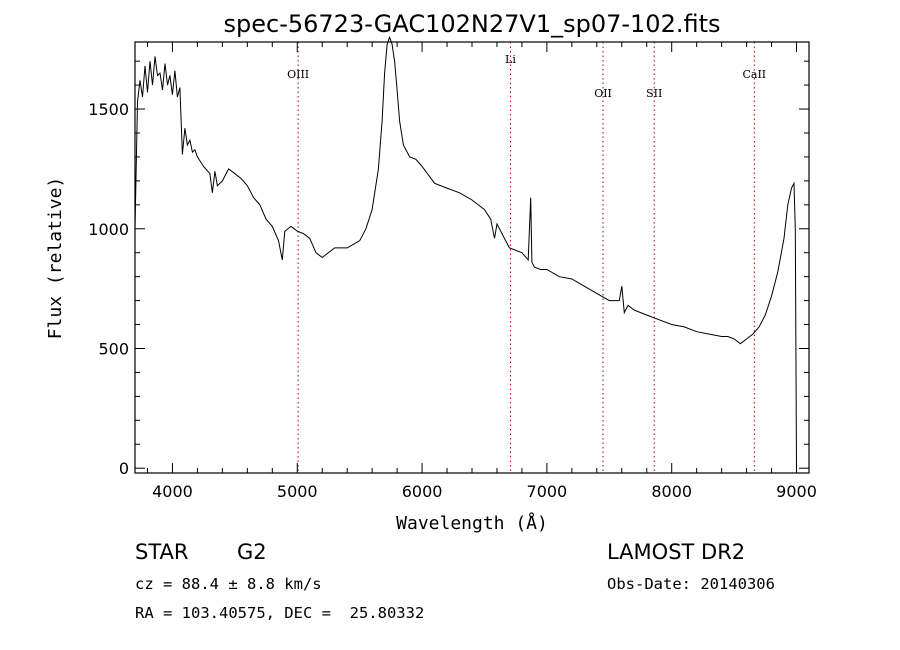 The height and width of the screenshot is (650, 900). Describe the element at coordinates (108, 229) in the screenshot. I see `y-tick-label: 1000` at that location.